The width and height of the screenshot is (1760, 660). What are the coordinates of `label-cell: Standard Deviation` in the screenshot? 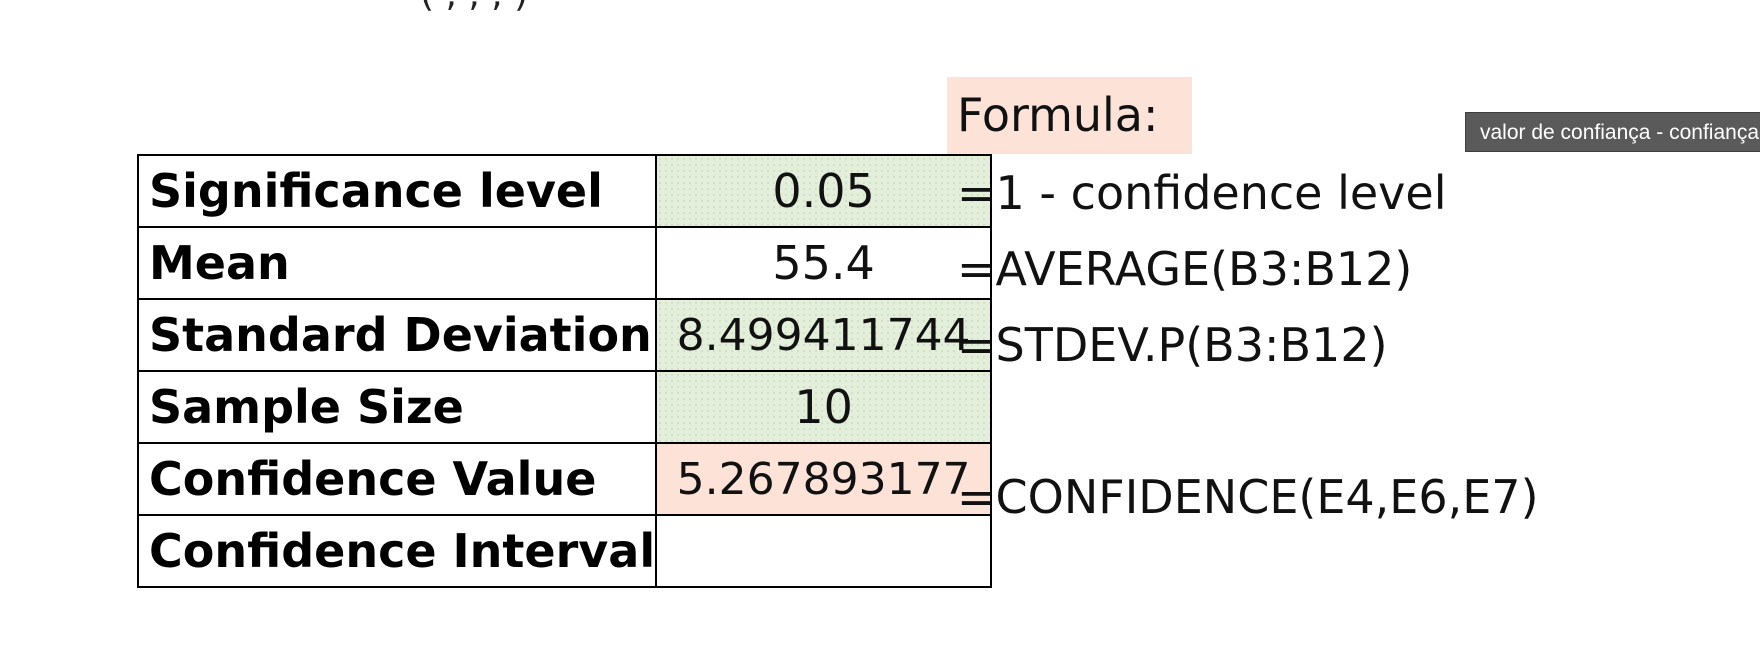 It's located at (397, 335).